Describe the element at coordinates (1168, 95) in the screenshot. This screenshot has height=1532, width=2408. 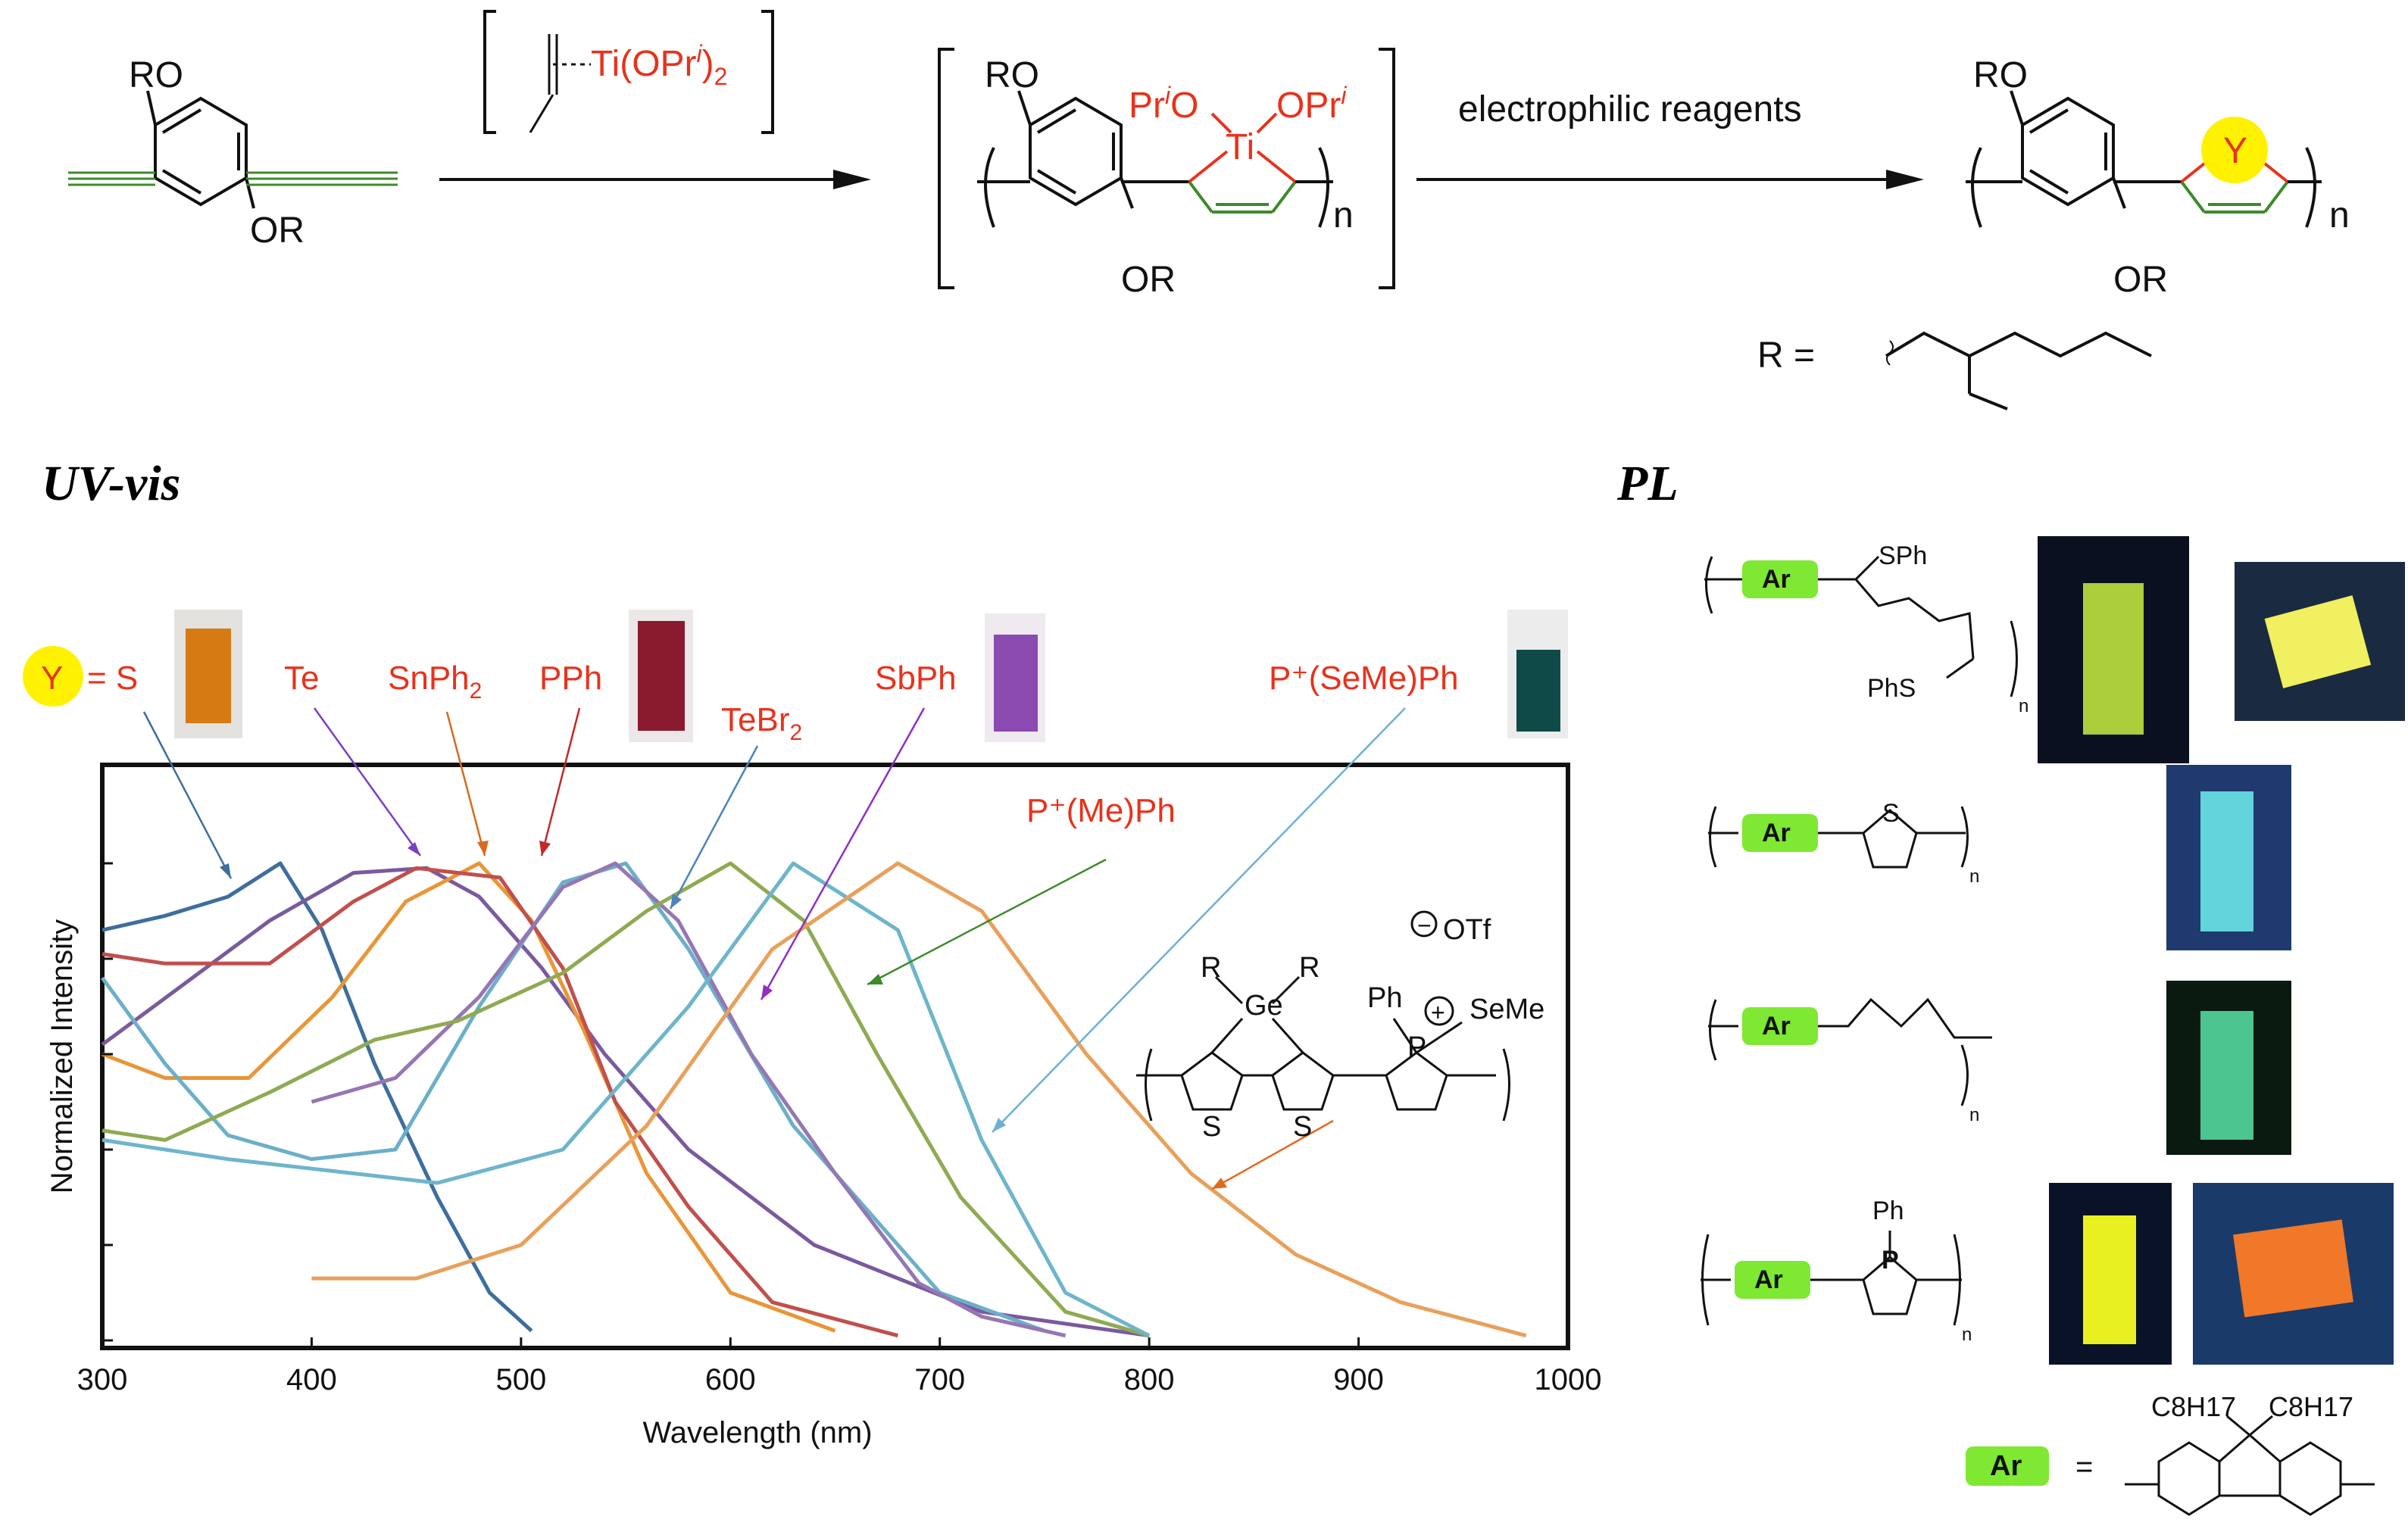
I see `ti-left-sup: i` at that location.